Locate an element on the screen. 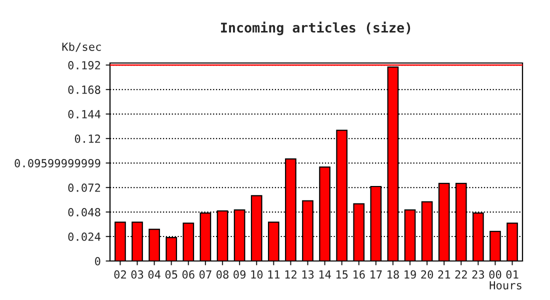 This screenshot has height=300, width=550. x-axis-title: Hours is located at coordinates (506, 285).